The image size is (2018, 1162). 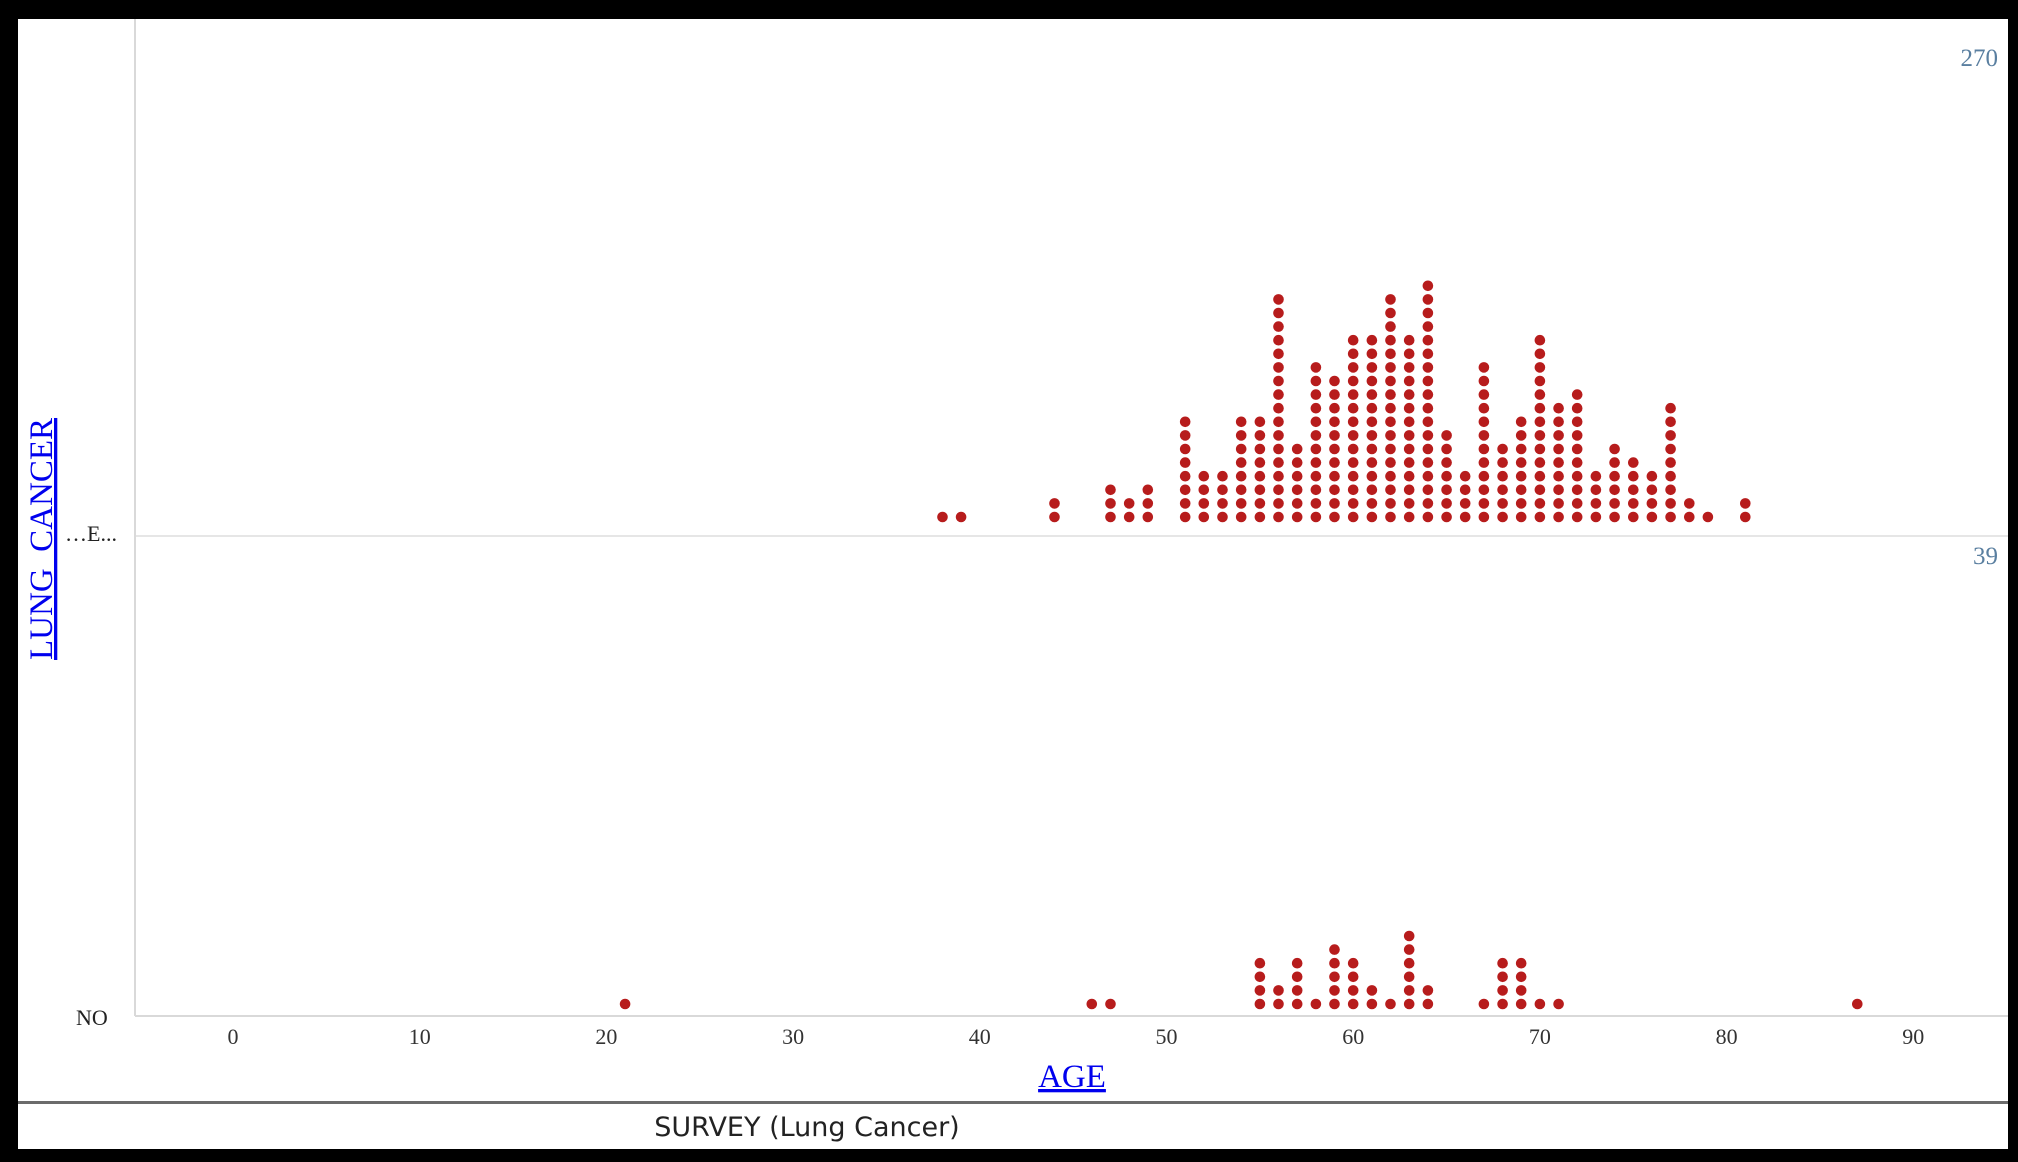 I want to click on x-tick-label: 40, so click(x=980, y=1036).